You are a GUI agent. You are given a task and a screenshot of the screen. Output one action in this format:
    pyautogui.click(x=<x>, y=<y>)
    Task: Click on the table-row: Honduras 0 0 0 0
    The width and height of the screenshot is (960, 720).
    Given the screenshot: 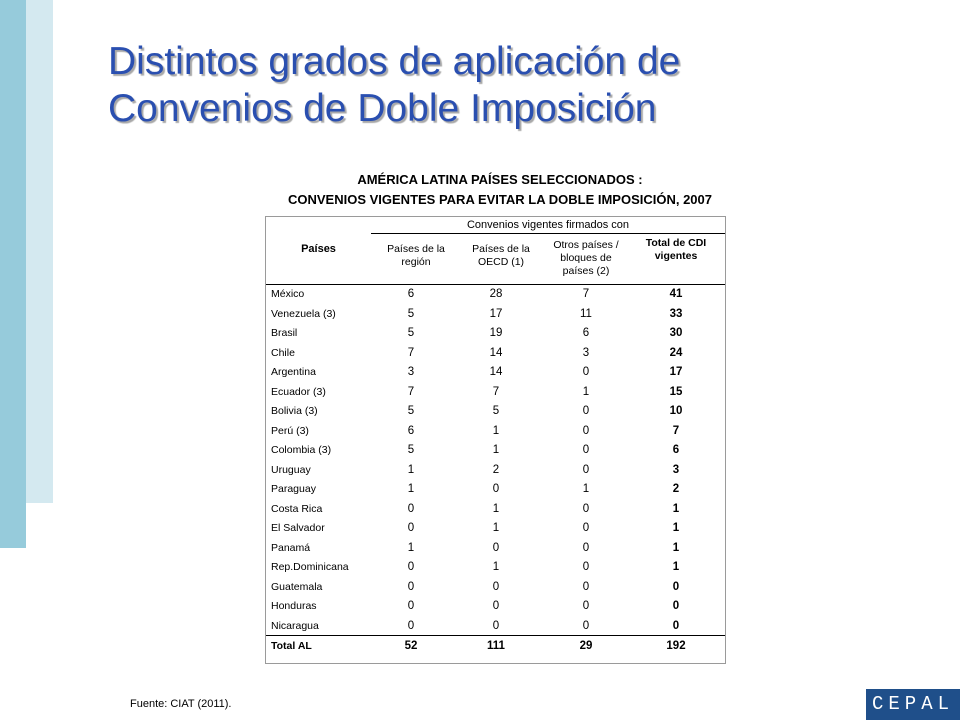 What is the action you would take?
    pyautogui.click(x=495, y=607)
    